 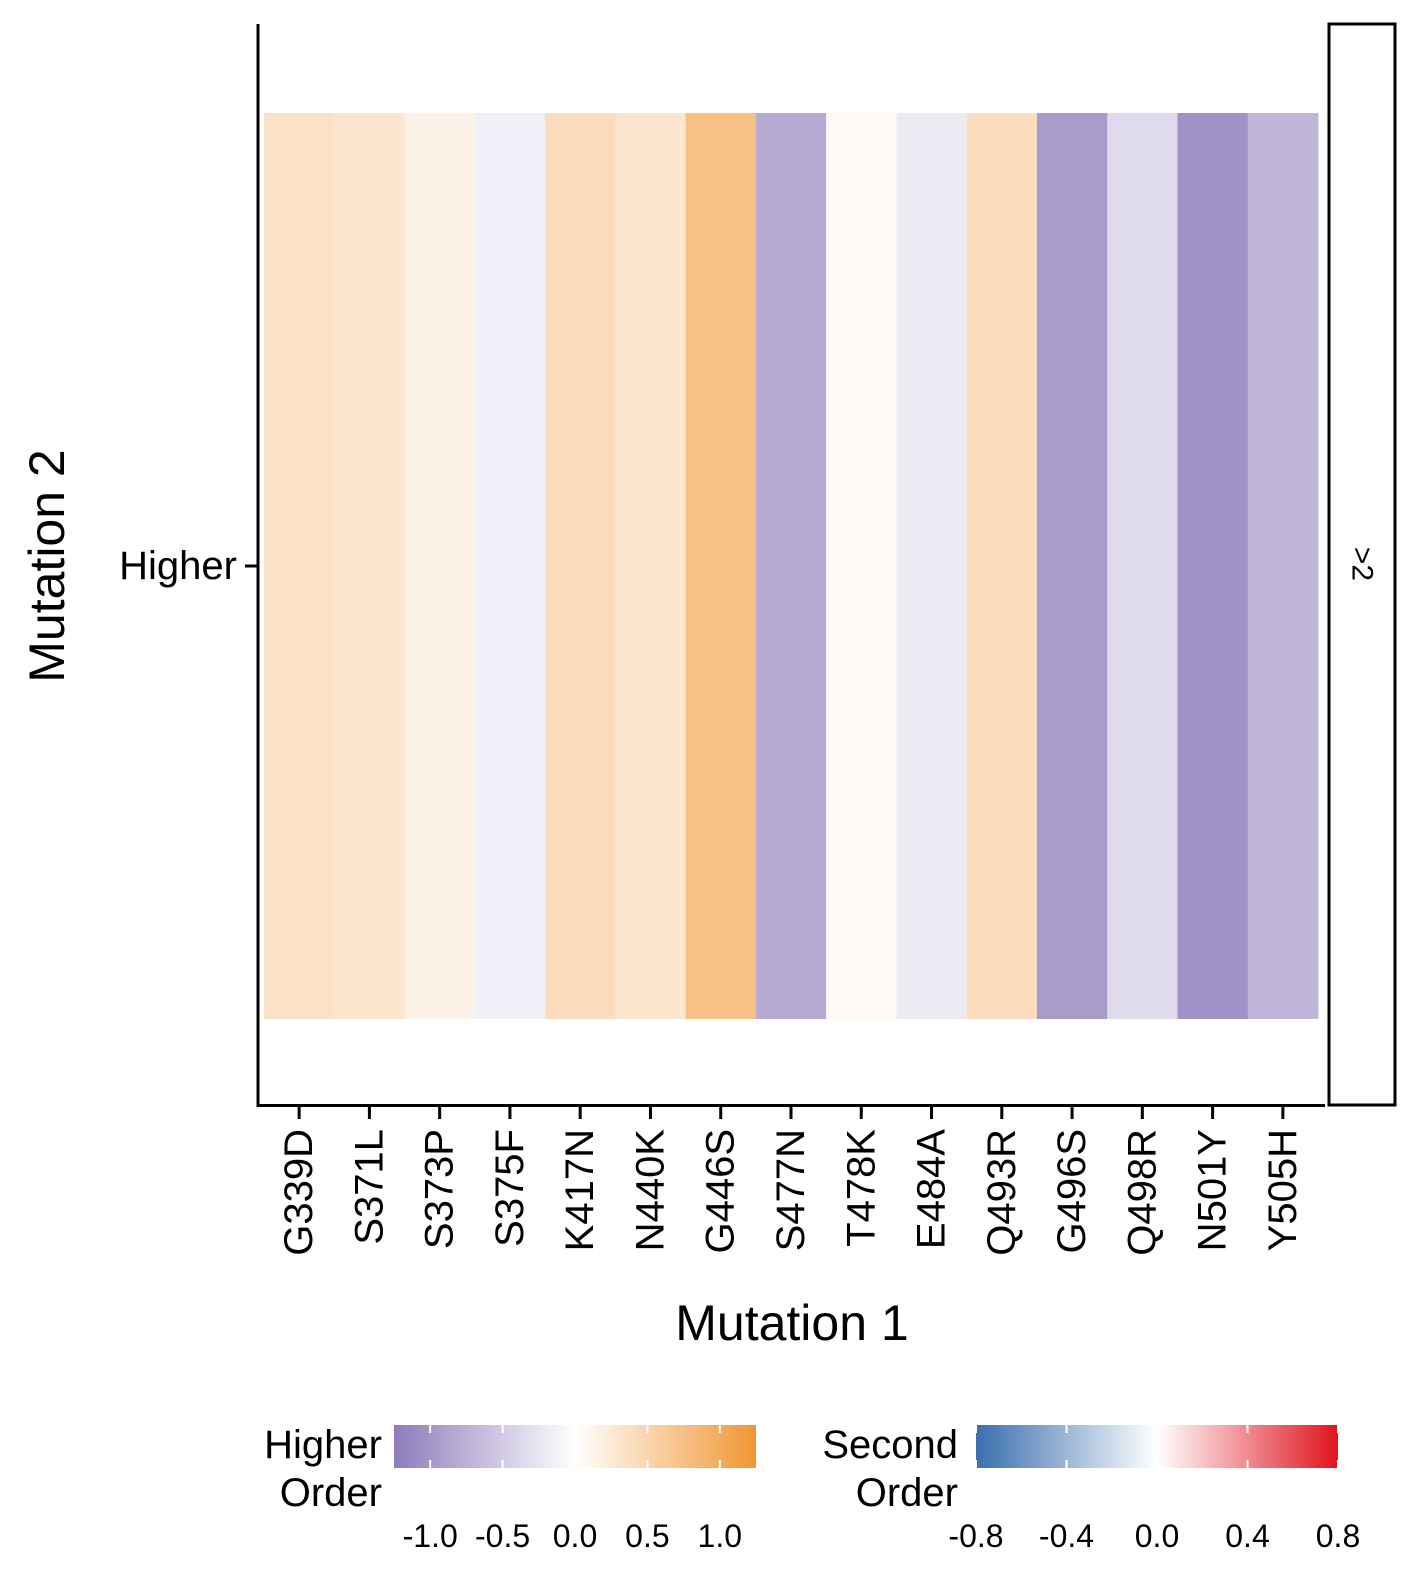 I want to click on x-tick-label: N501Y, so click(x=1213, y=1190).